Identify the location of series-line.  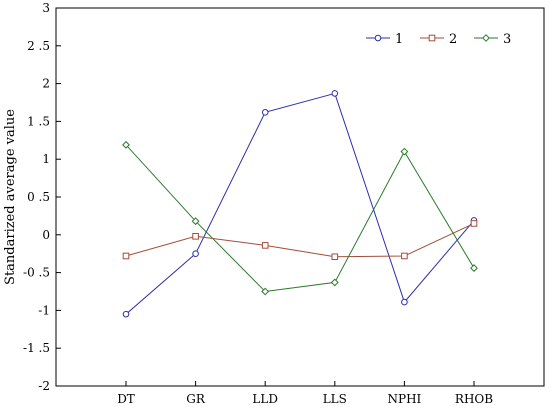
(300, 240).